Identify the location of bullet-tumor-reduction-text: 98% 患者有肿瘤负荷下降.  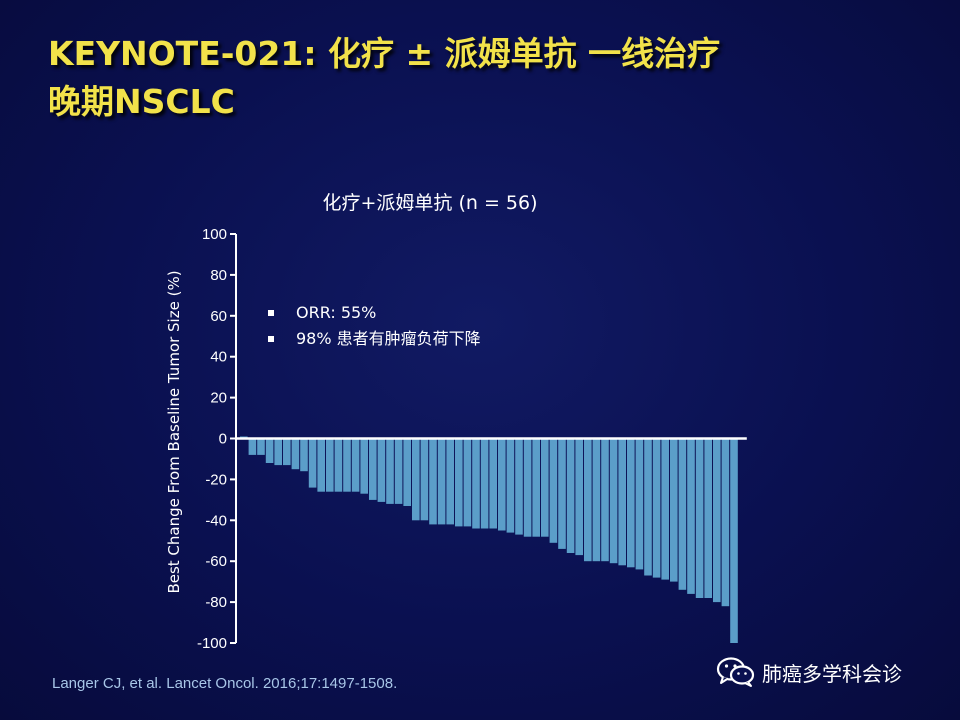
(388, 338).